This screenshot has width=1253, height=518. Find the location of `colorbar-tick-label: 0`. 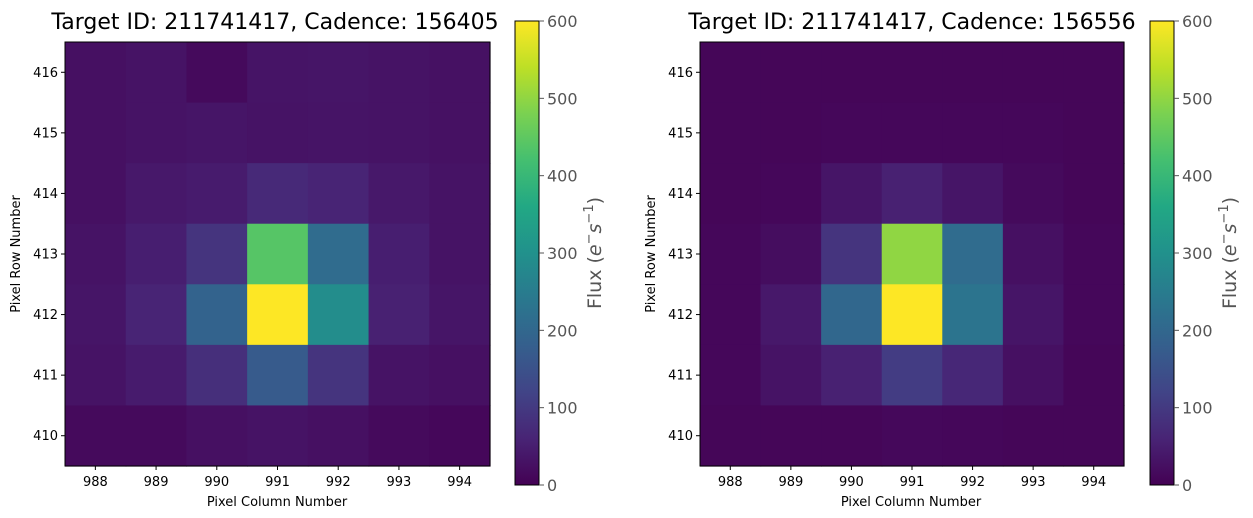

colorbar-tick-label: 0 is located at coordinates (1187, 485).